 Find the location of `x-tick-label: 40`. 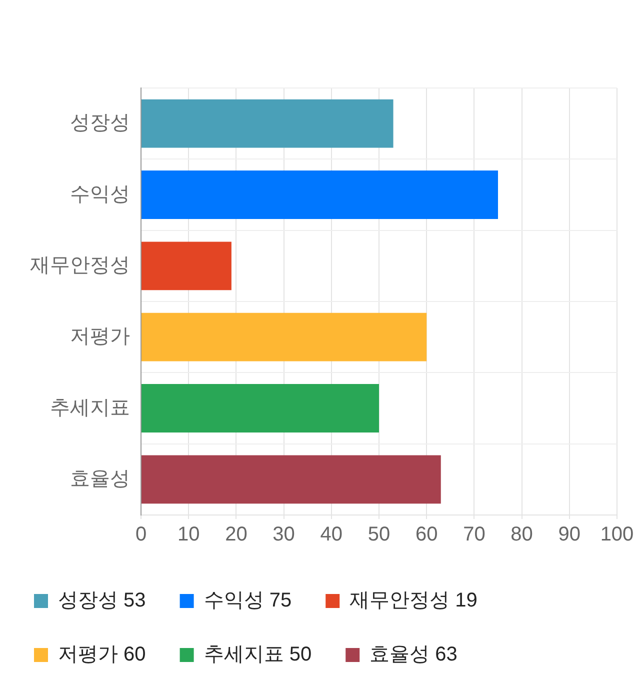

x-tick-label: 40 is located at coordinates (331, 535).